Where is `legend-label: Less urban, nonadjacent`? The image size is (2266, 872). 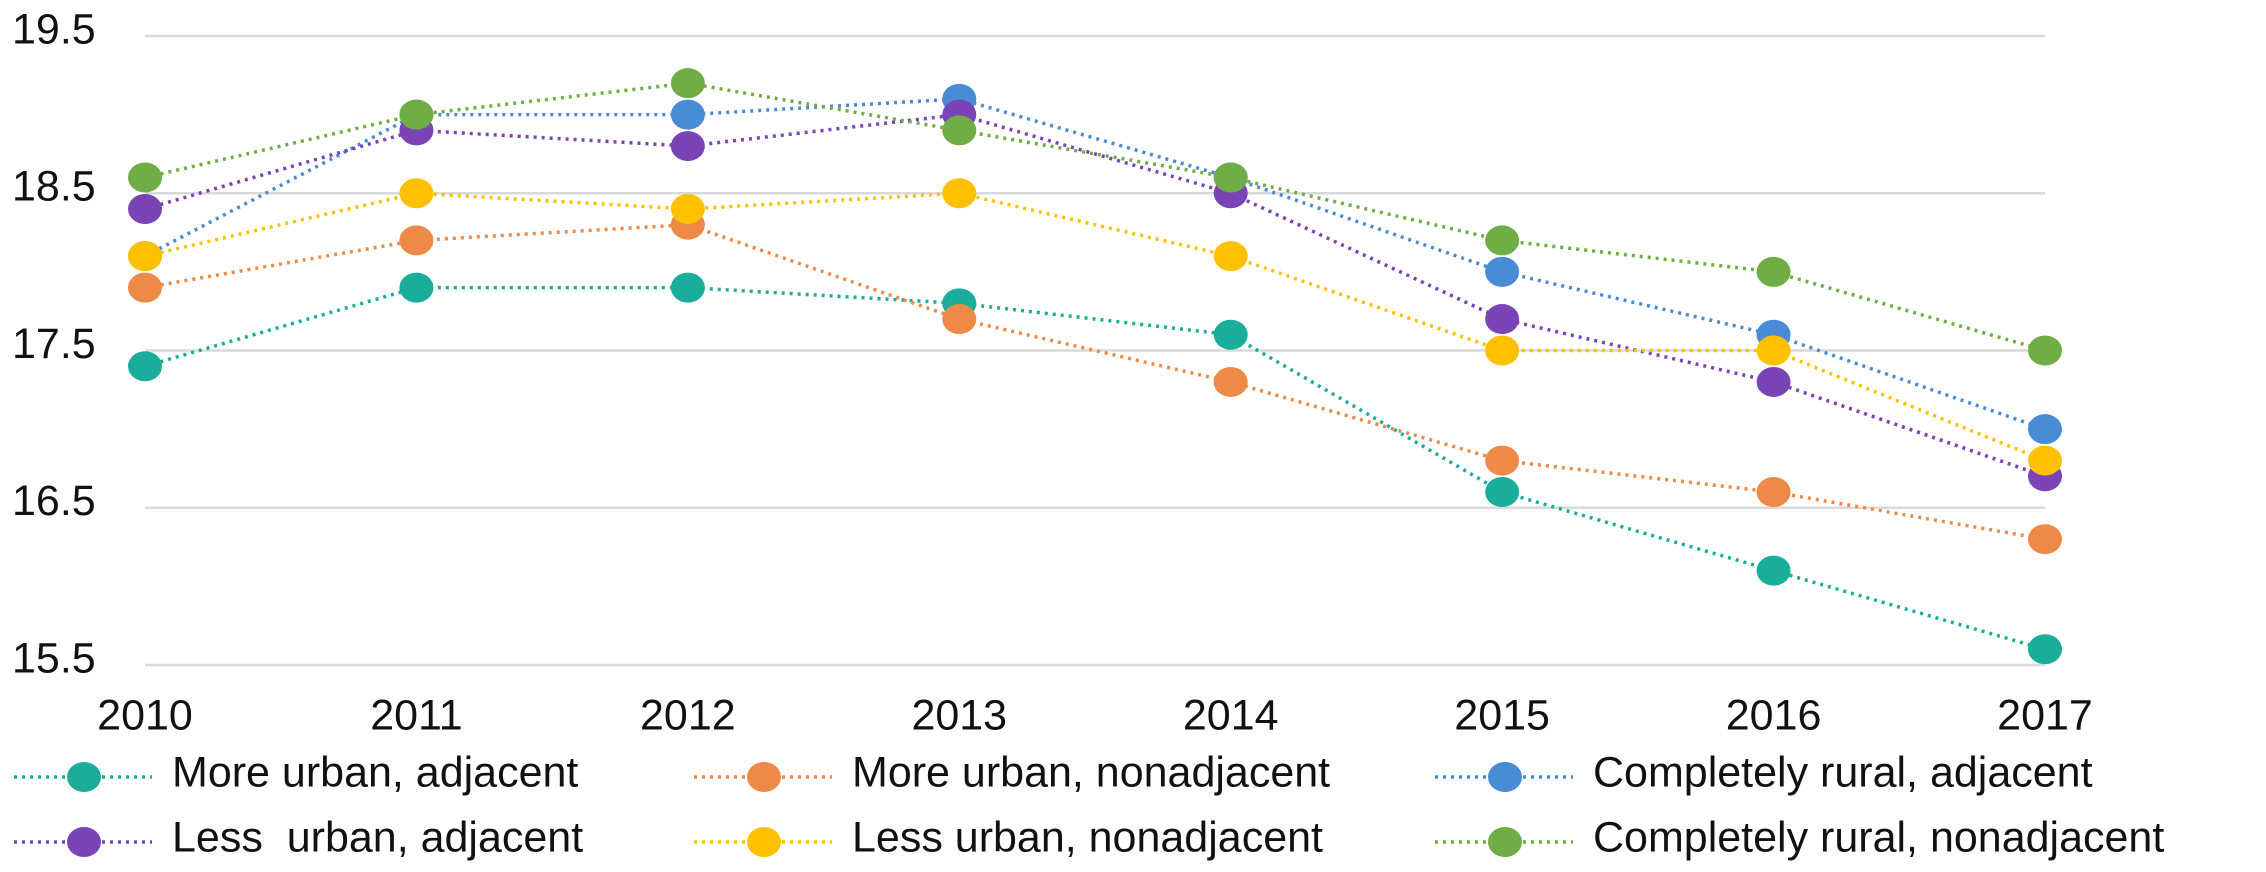
legend-label: Less urban, nonadjacent is located at coordinates (1087, 837).